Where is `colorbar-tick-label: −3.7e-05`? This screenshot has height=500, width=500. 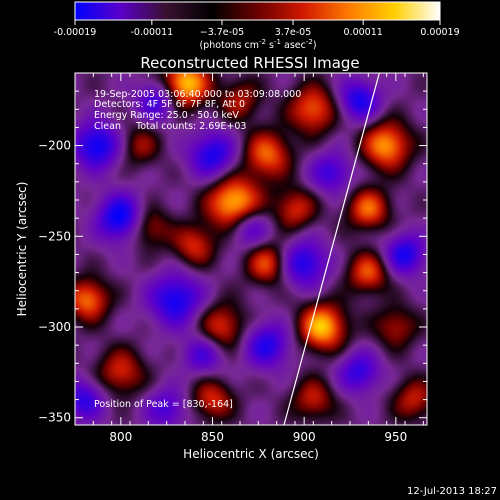 colorbar-tick-label: −3.7e-05 is located at coordinates (222, 32).